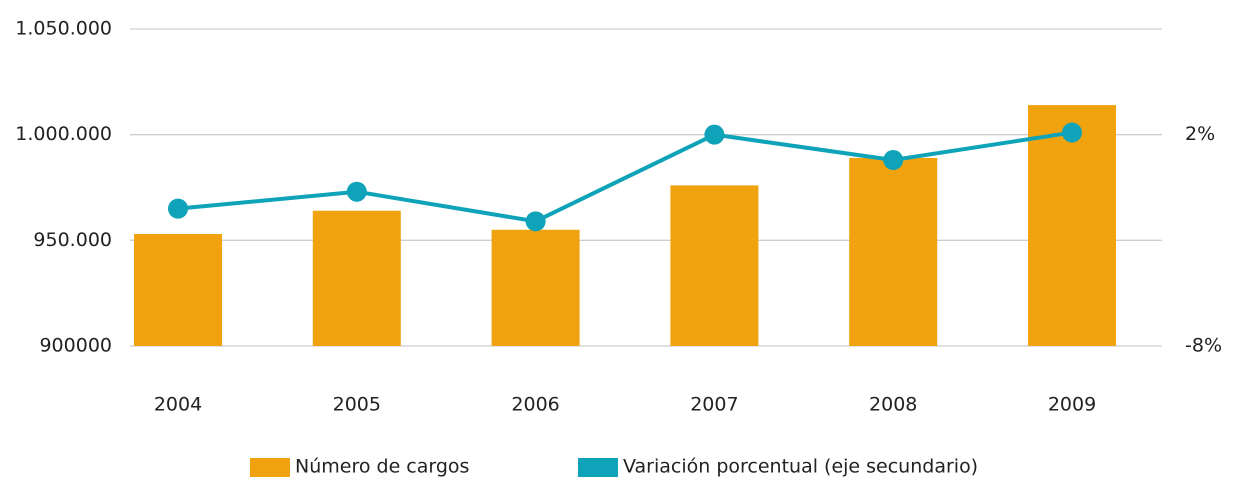  Describe the element at coordinates (63, 29) in the screenshot. I see `y-tick-label: 1.050.000` at that location.